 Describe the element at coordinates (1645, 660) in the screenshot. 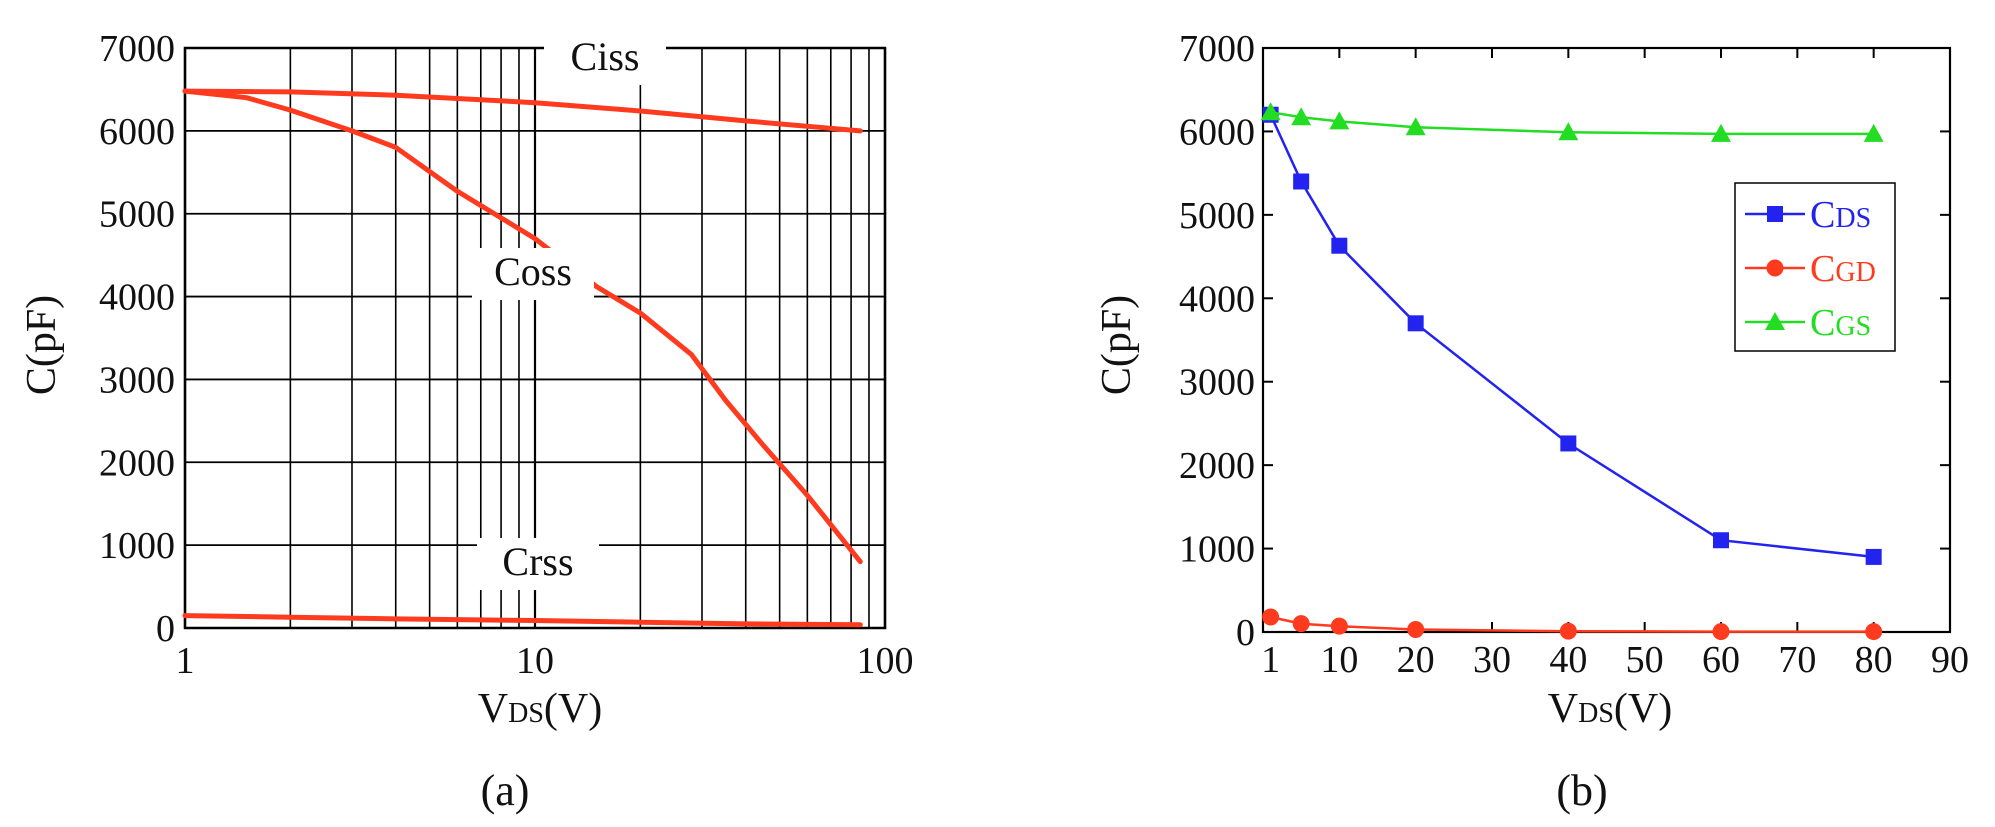

I see `x-tick-label: 50` at that location.